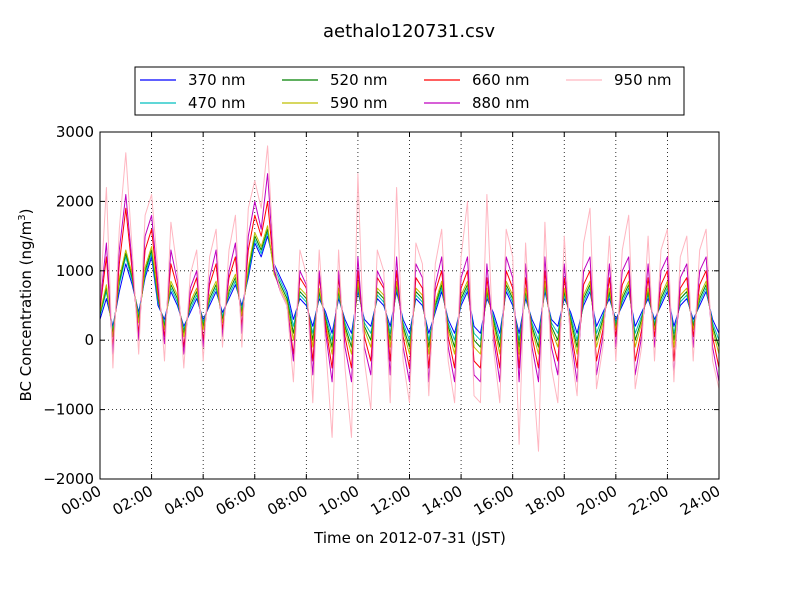 The width and height of the screenshot is (800, 600). Describe the element at coordinates (26, 212) in the screenshot. I see `y-axis-label-close: )` at that location.